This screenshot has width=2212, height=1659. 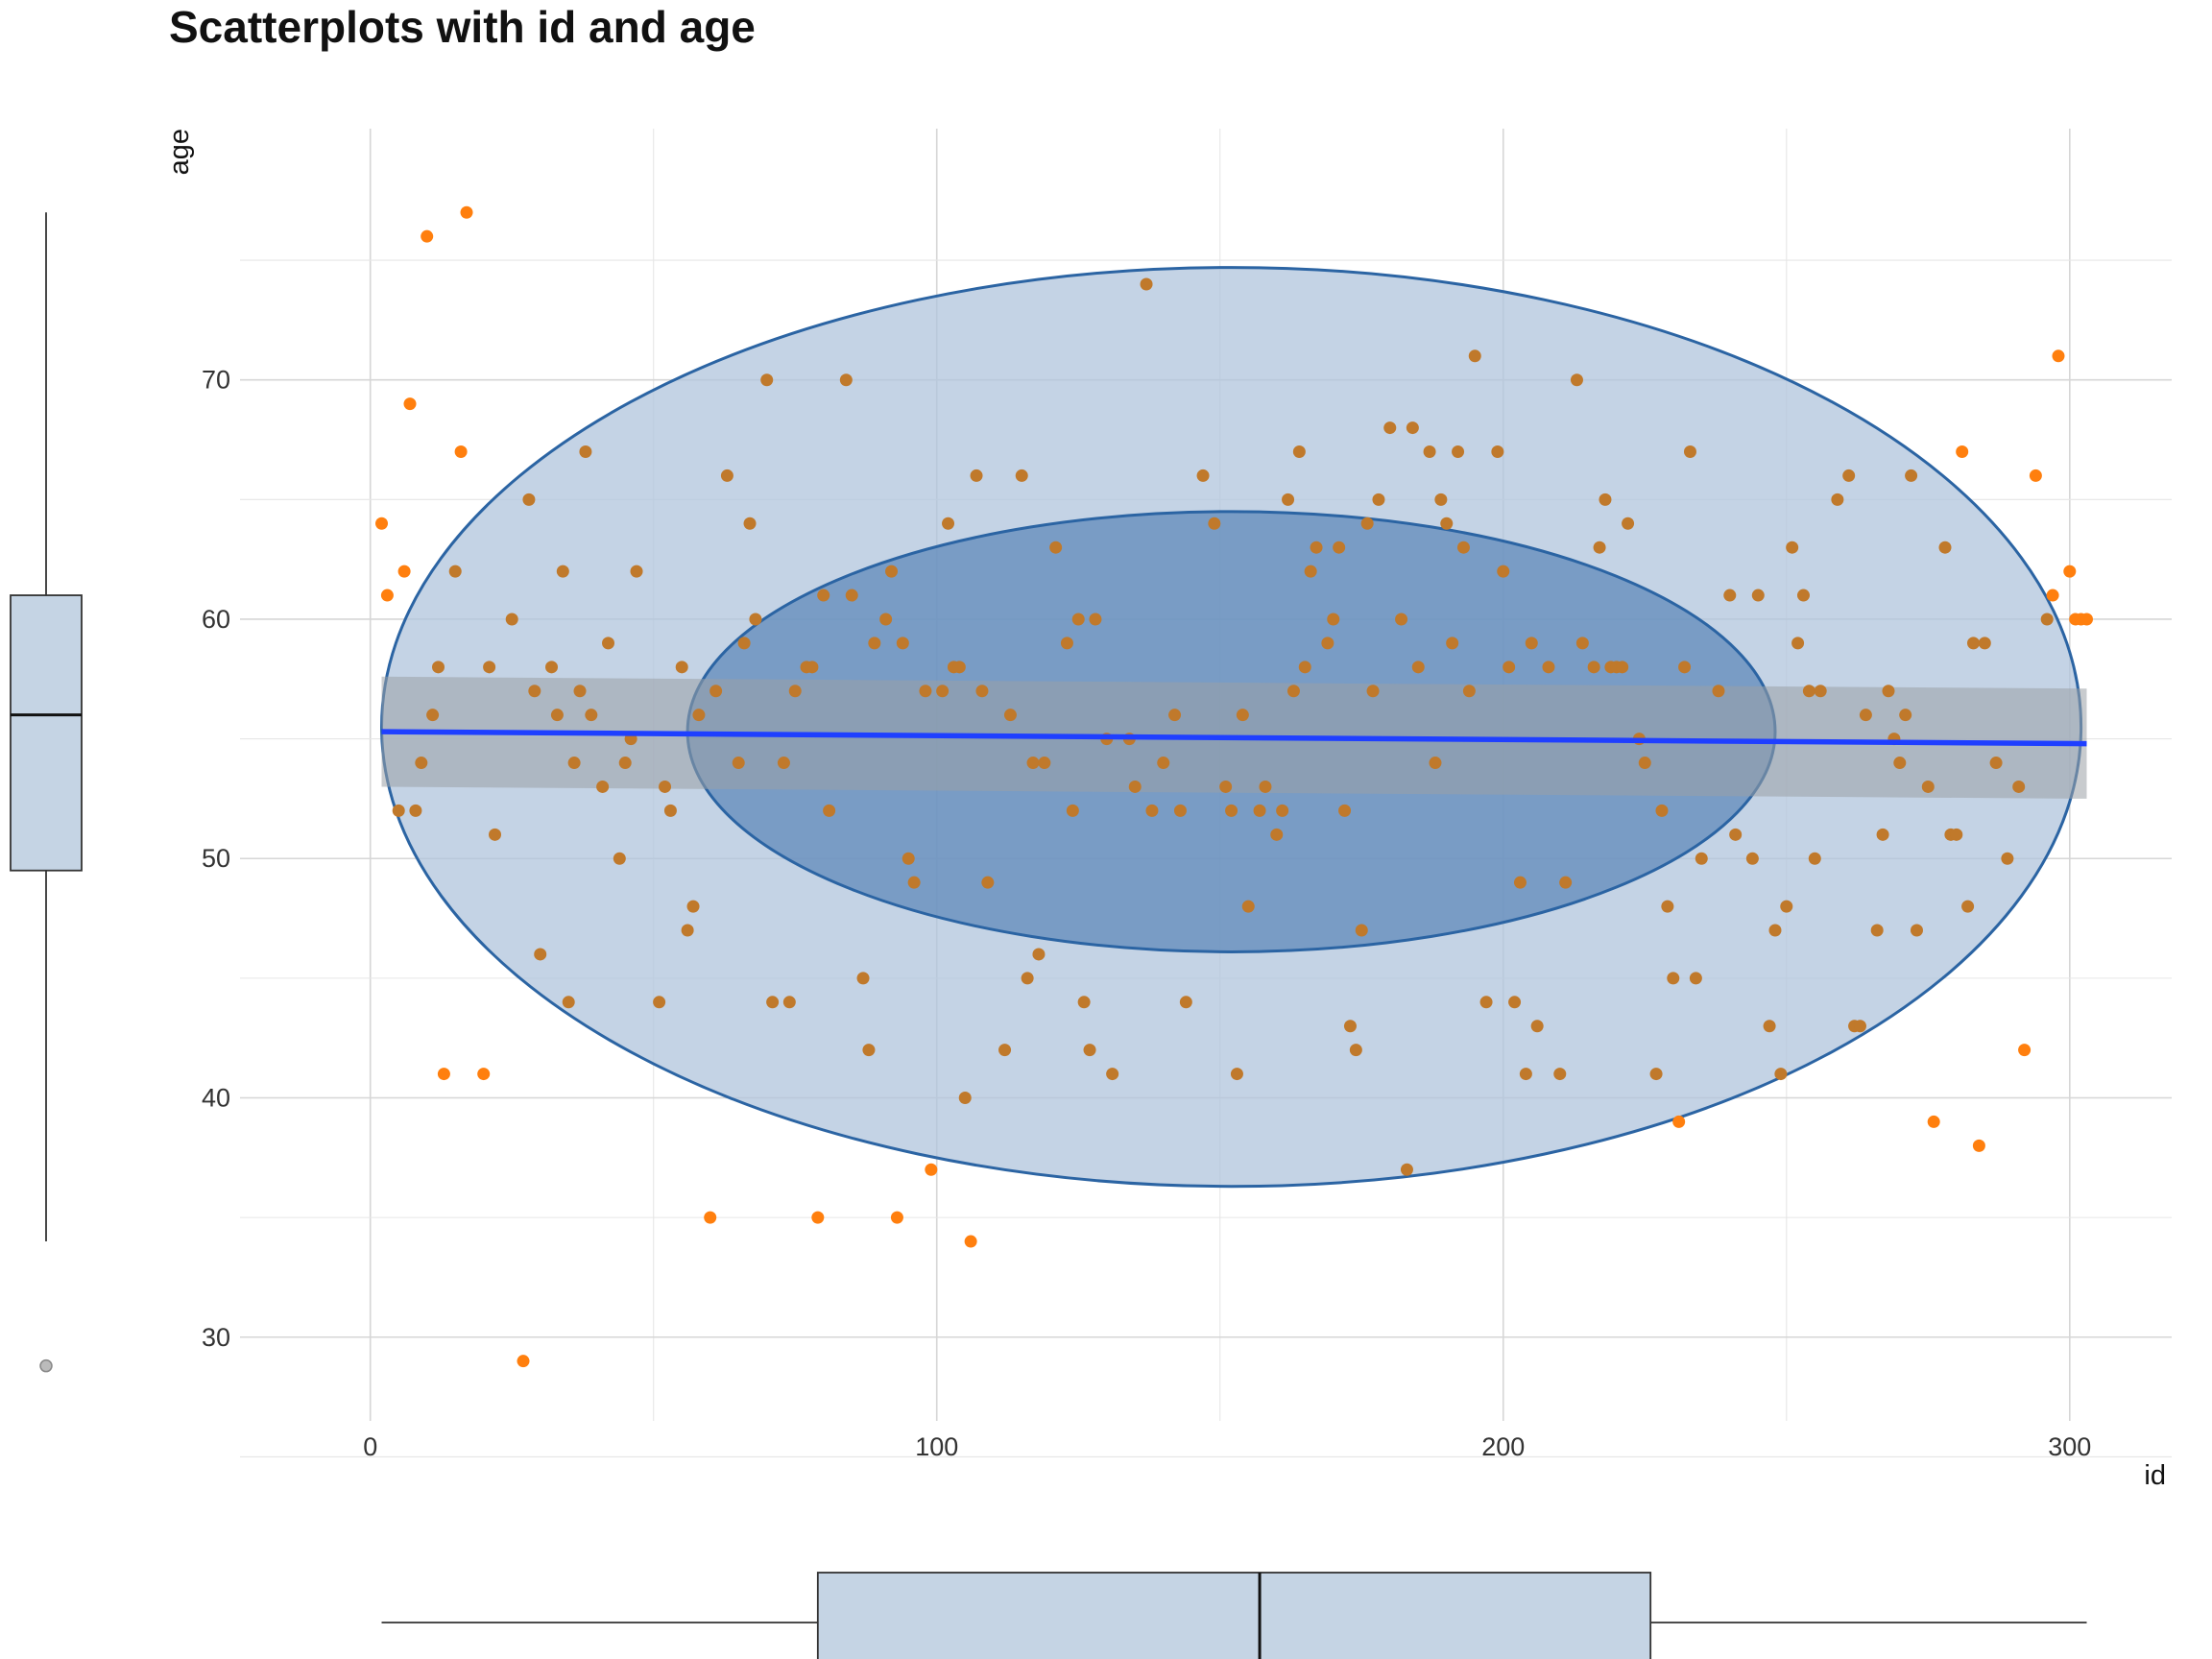 I want to click on y-tick-label: 40, so click(x=216, y=1098).